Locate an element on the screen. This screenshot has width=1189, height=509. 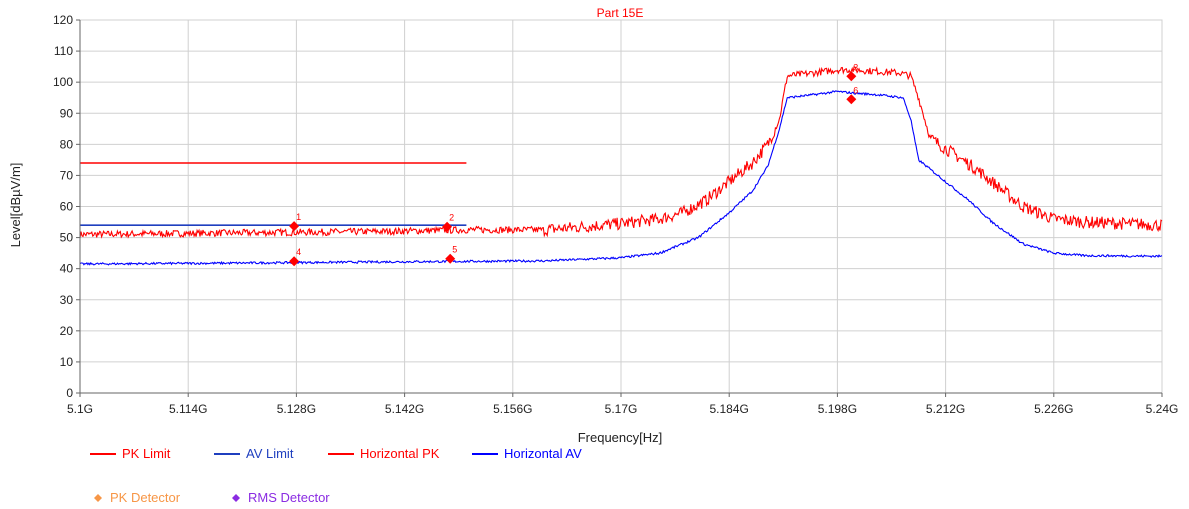
legend-label-pk-detector: PK Detector is located at coordinates (145, 497).